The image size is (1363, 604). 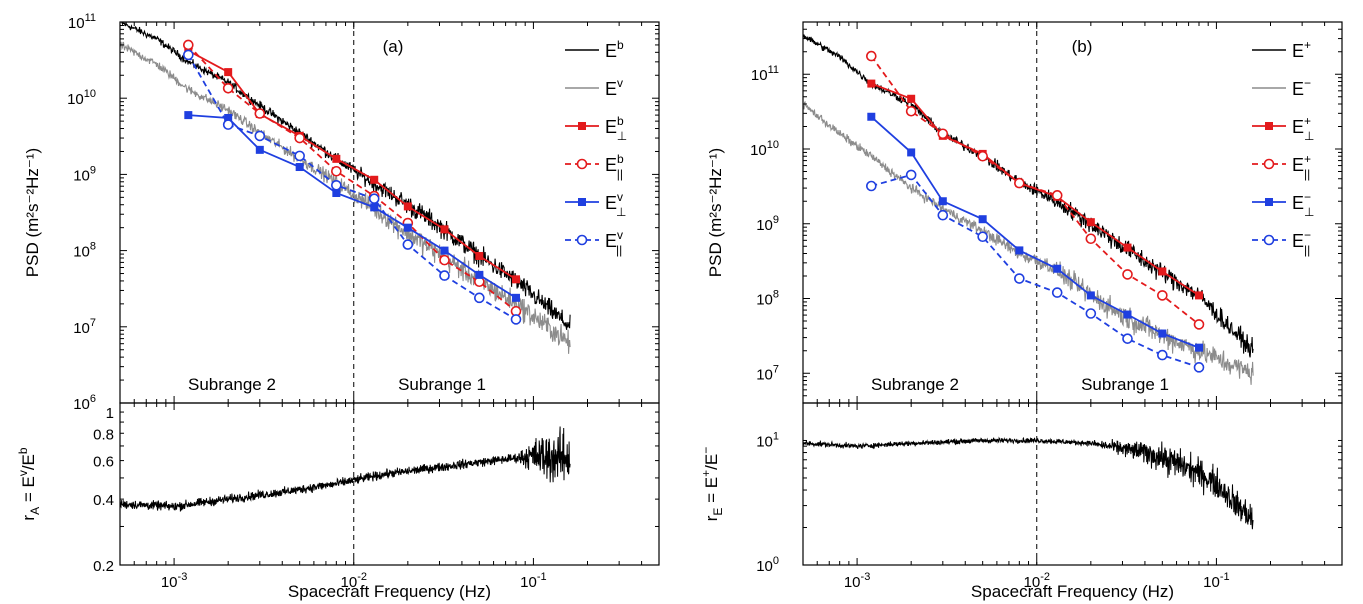 I want to click on y-tick-label: 10⁸, so click(x=767, y=299).